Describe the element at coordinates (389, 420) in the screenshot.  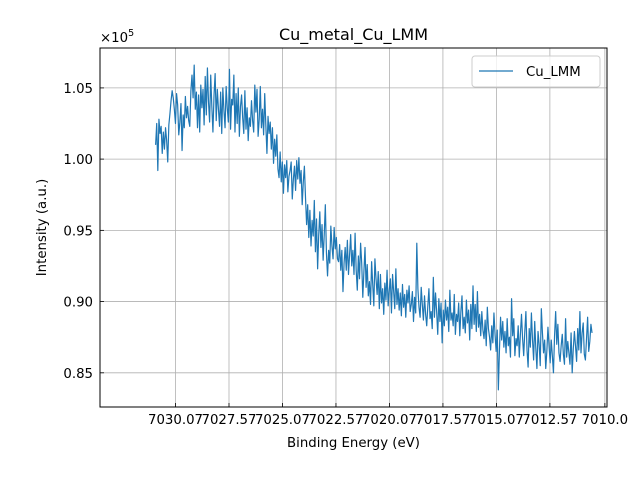
I see `x-tick-label: 7020.07` at that location.